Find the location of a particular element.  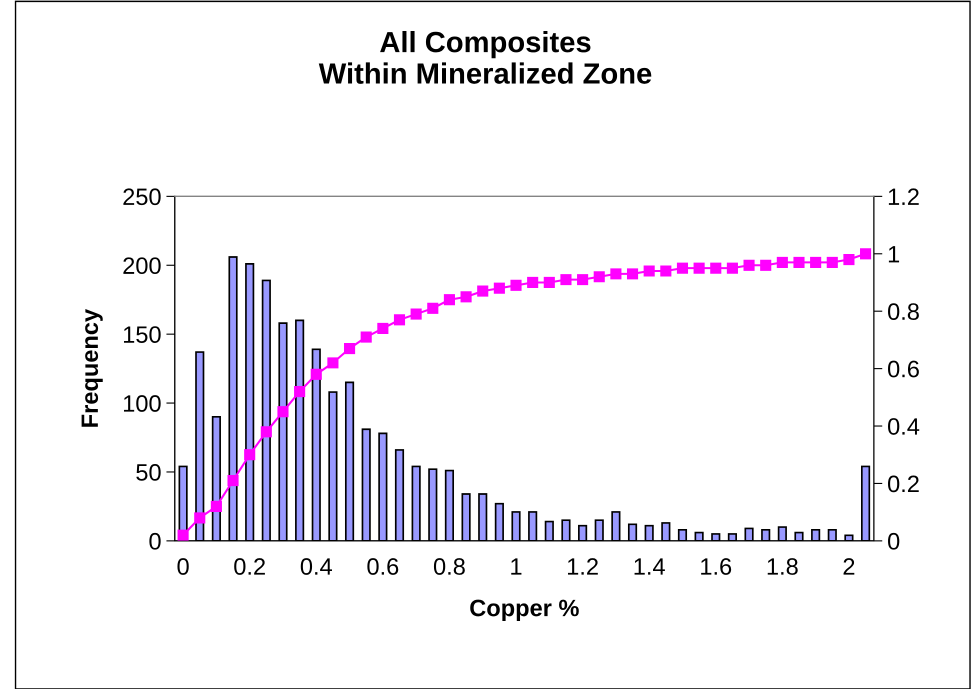

y-axis-title: Frequency is located at coordinates (92, 368).